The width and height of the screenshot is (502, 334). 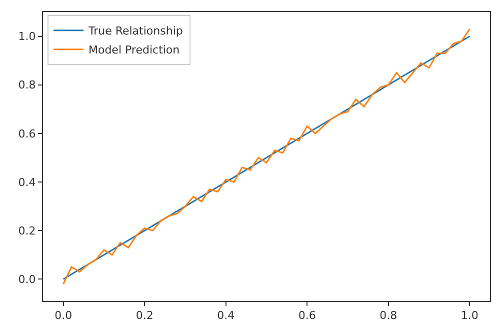 I want to click on y-tick-label: 0.8, so click(x=27, y=85).